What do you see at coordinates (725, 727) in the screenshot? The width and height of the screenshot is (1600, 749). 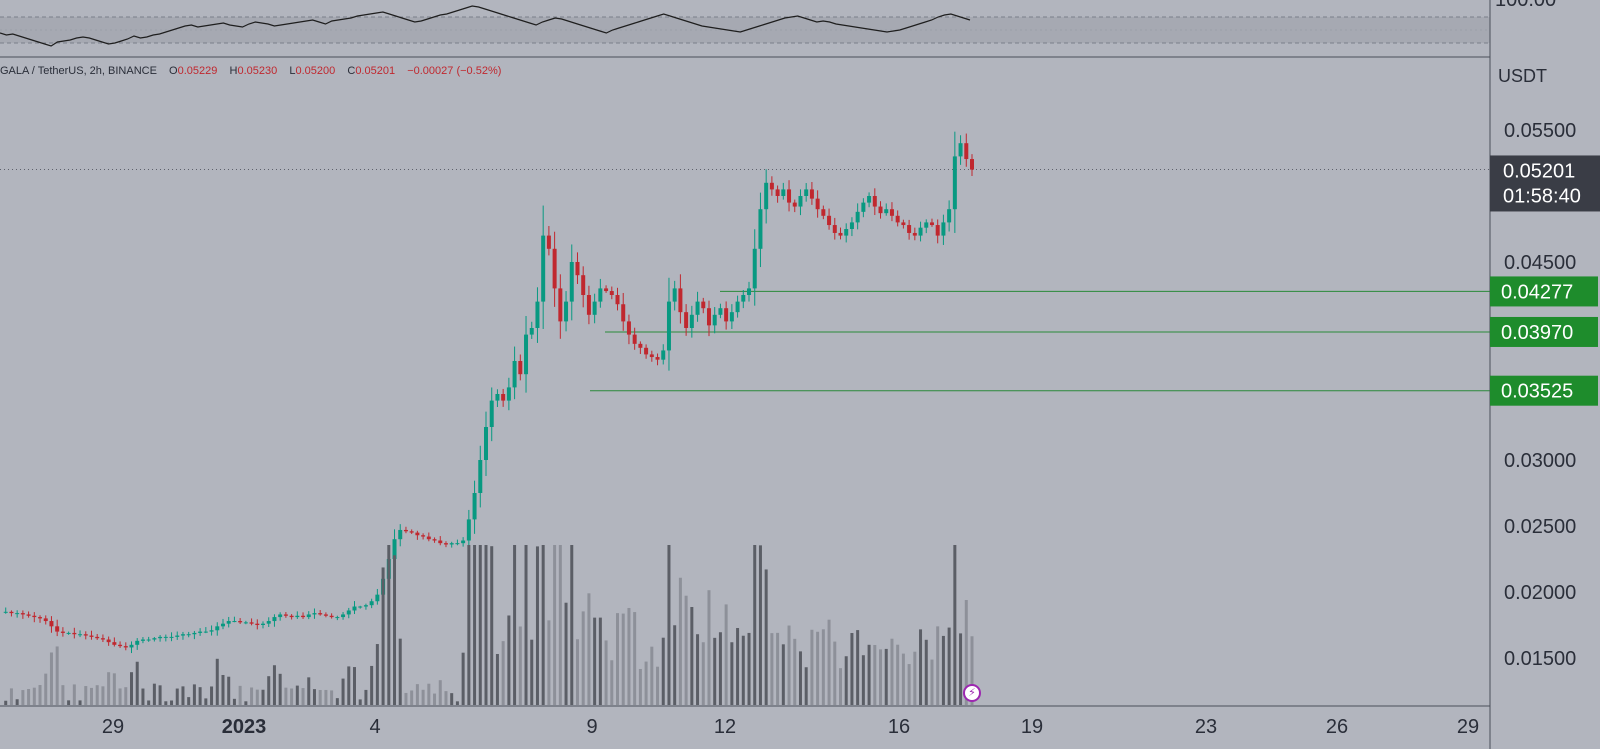 I see `time-tick-label: 12` at bounding box center [725, 727].